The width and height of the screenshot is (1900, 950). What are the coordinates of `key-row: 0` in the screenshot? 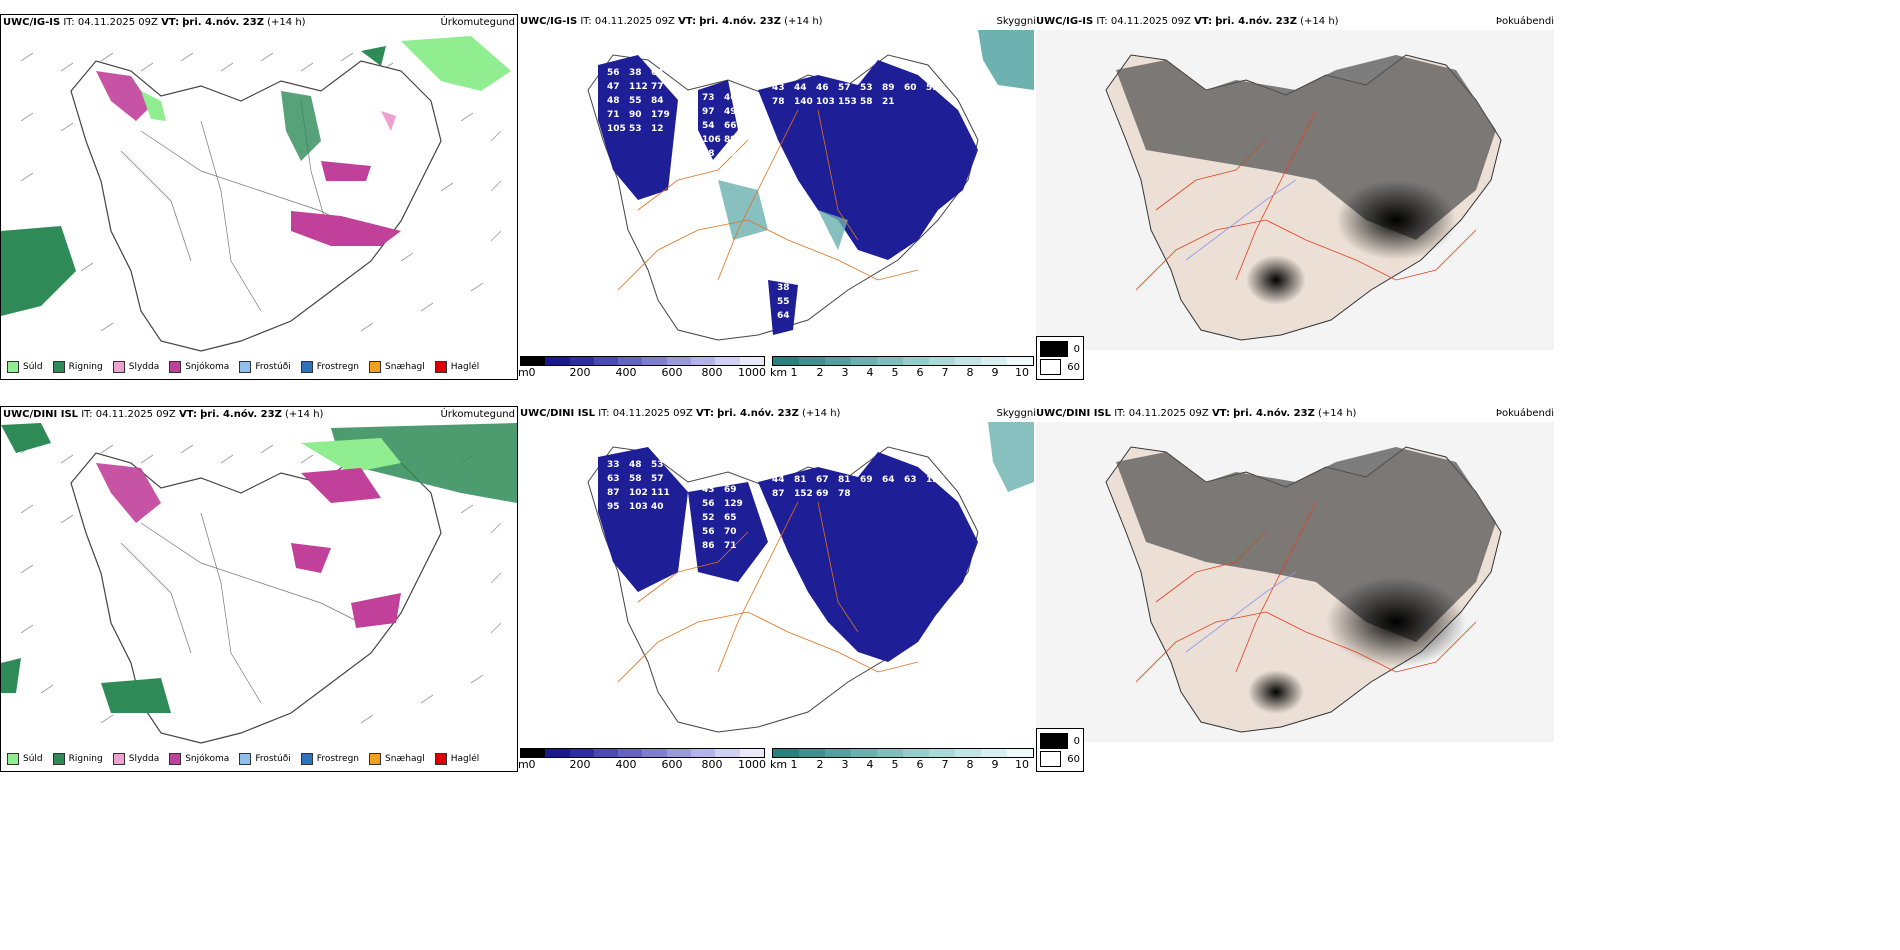 It's located at (1060, 349).